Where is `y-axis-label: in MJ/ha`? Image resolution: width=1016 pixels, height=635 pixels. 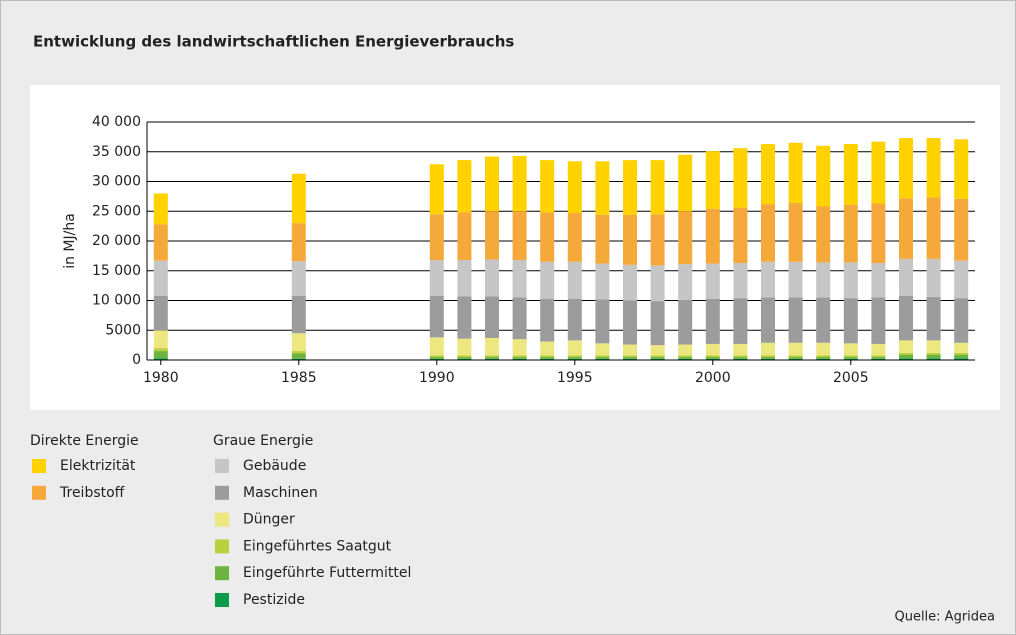
y-axis-label: in MJ/ha is located at coordinates (70, 241).